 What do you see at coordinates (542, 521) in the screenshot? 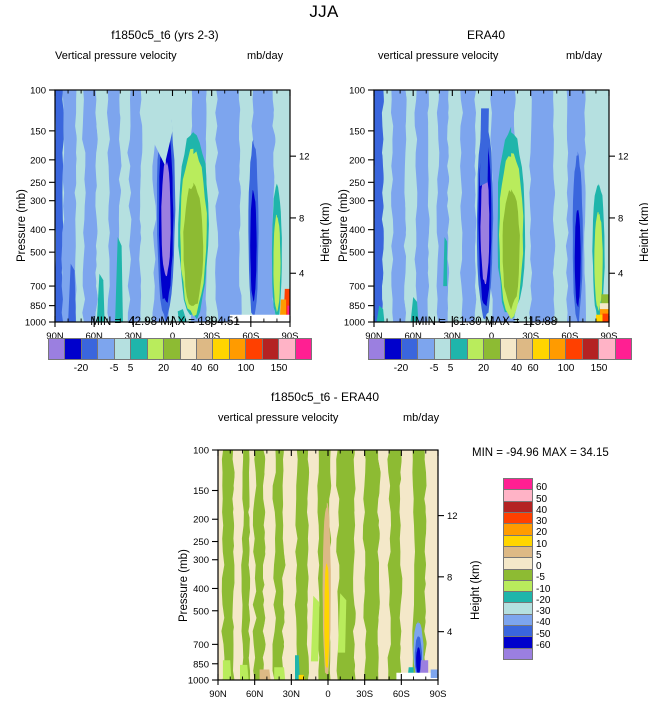
I see `legend-tick-label: 30` at bounding box center [542, 521].